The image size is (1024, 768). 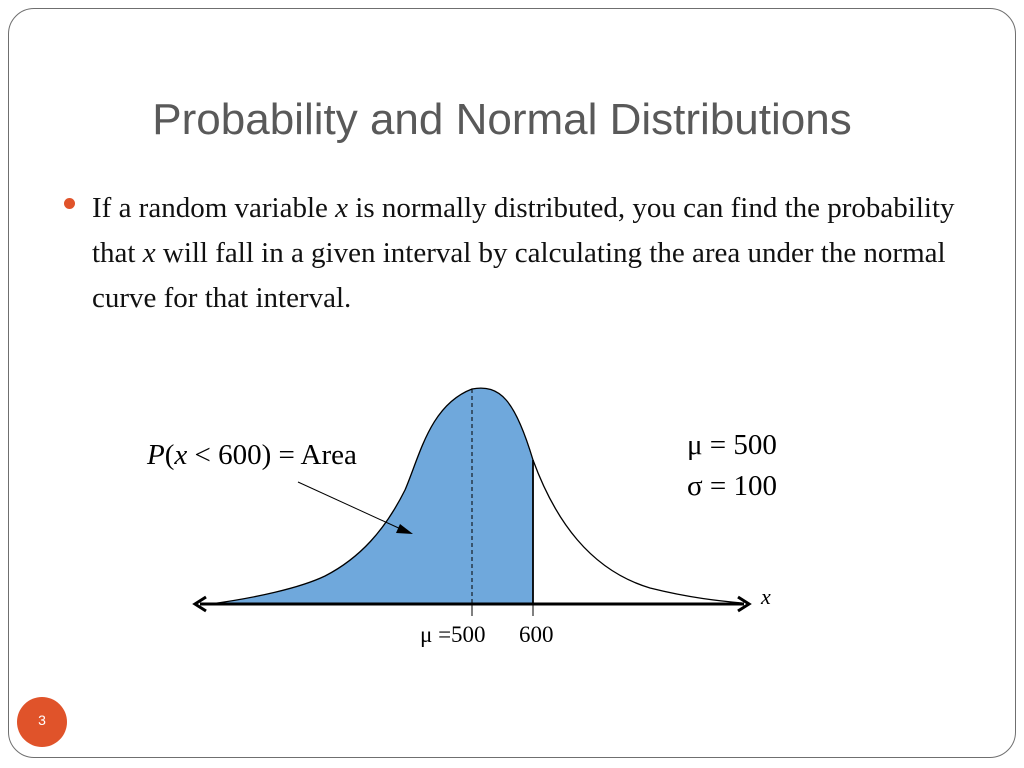 I want to click on x-axis-left-arrowhead, so click(x=199, y=604).